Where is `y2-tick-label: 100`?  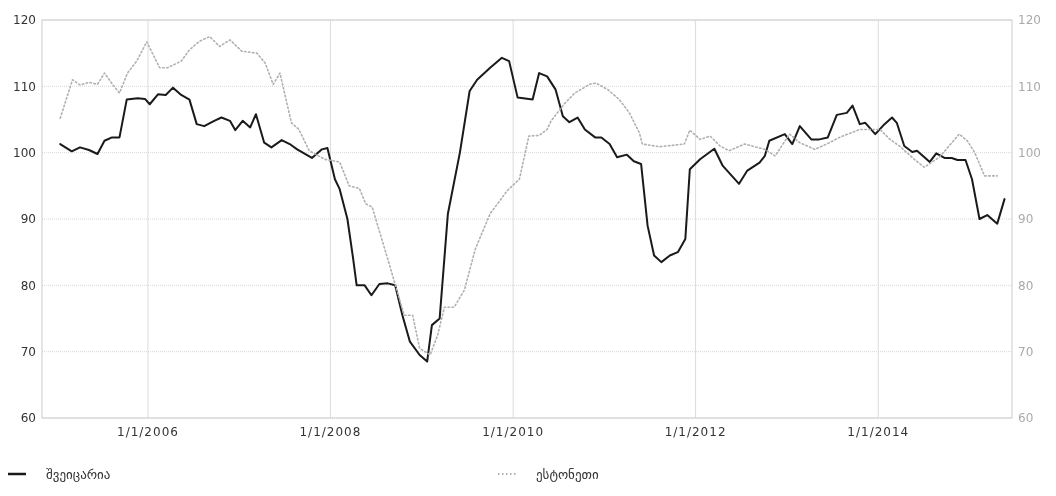 y2-tick-label: 100 is located at coordinates (1029, 152).